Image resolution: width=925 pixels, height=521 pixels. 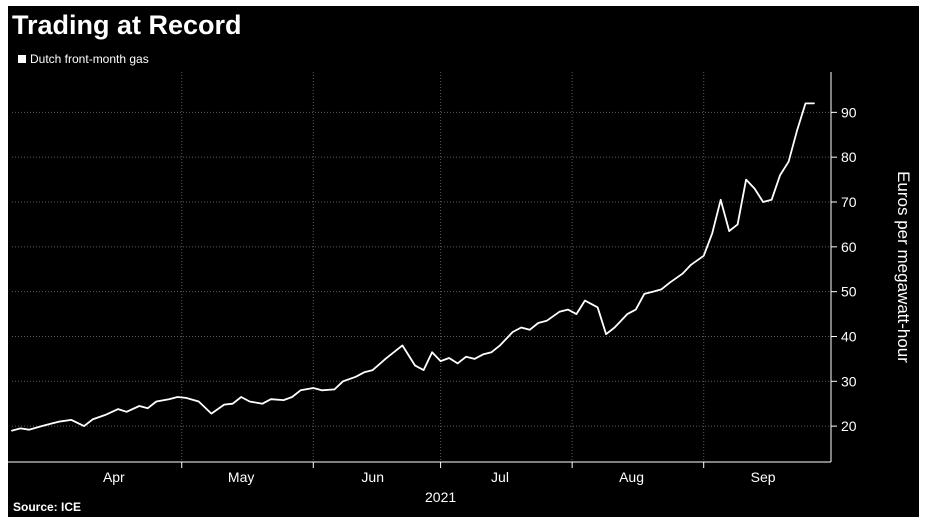 I want to click on legend-label: Dutch front-month gas, so click(x=89, y=59).